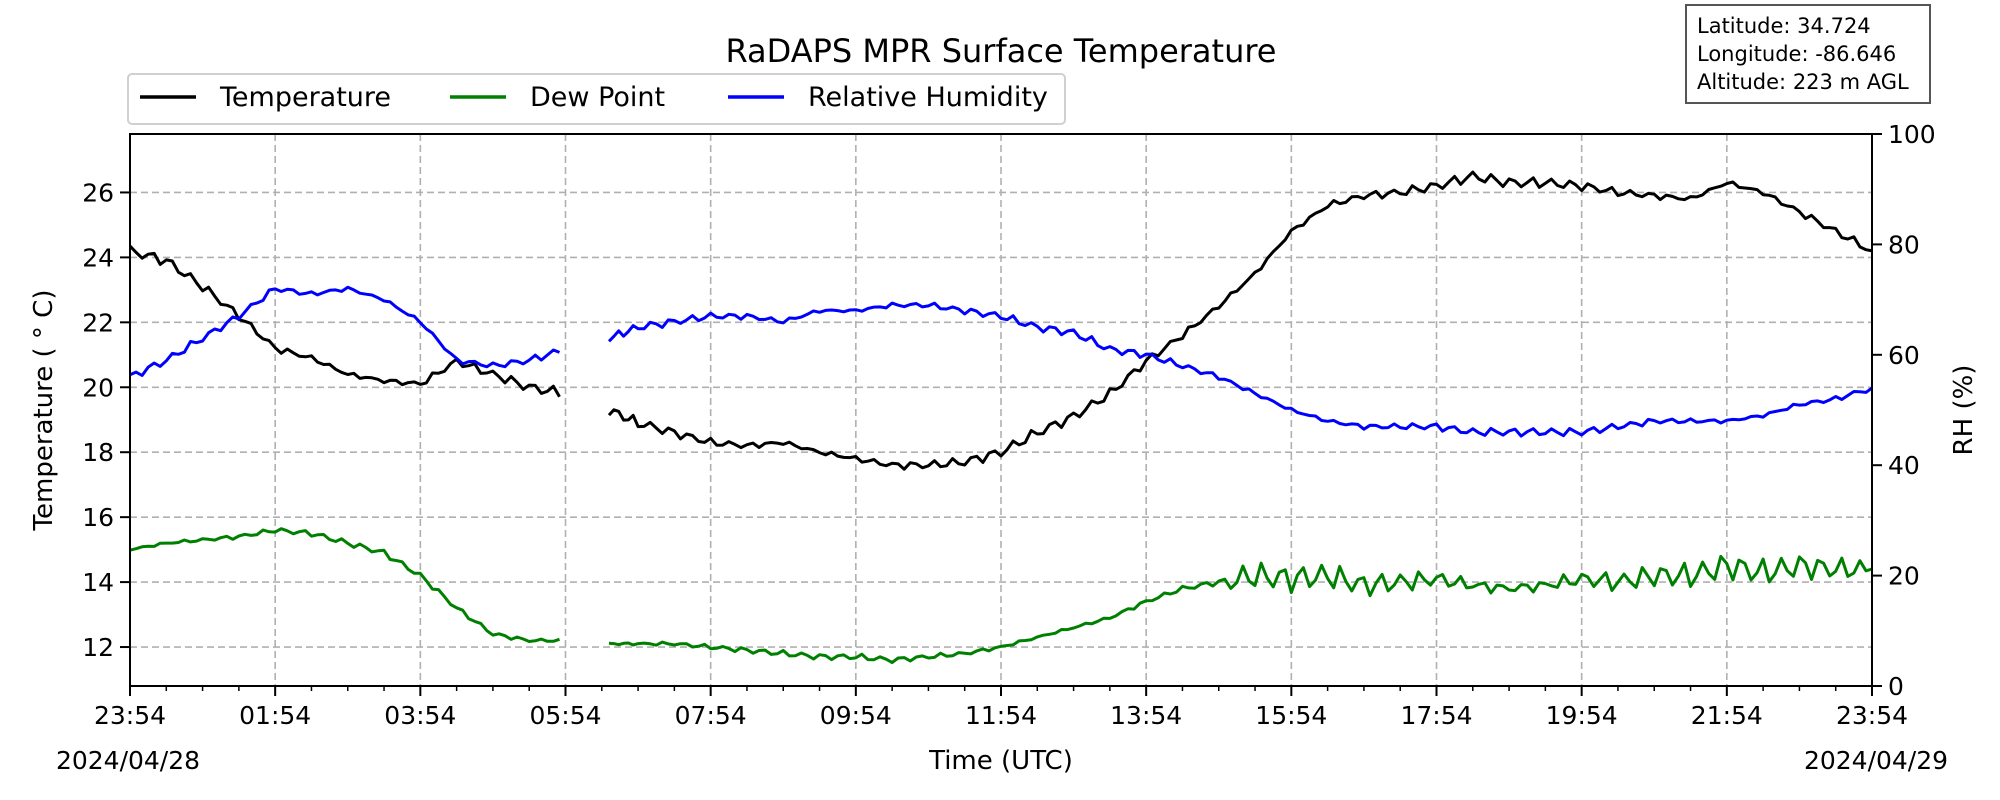 Image resolution: width=2000 pixels, height=800 pixels. What do you see at coordinates (1784, 26) in the screenshot?
I see `info-latitude: Latitude: 34.724` at bounding box center [1784, 26].